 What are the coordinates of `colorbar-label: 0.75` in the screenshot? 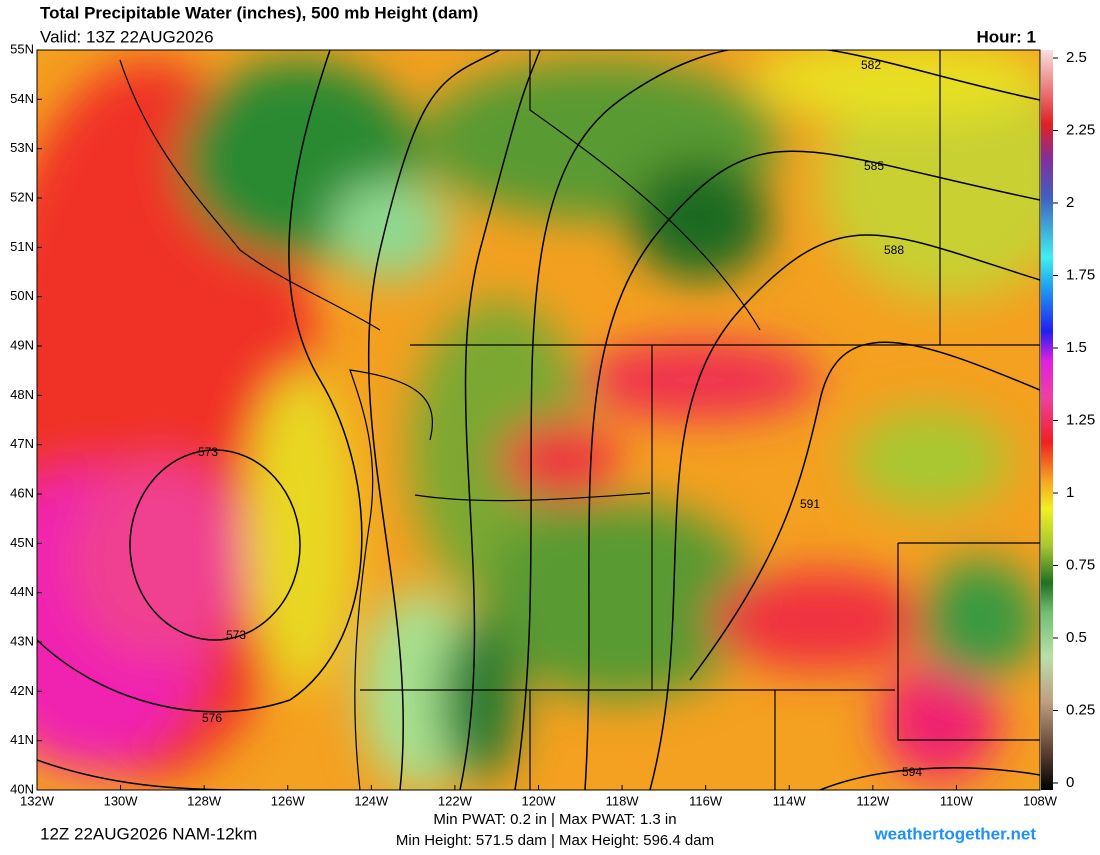 It's located at (1080, 564).